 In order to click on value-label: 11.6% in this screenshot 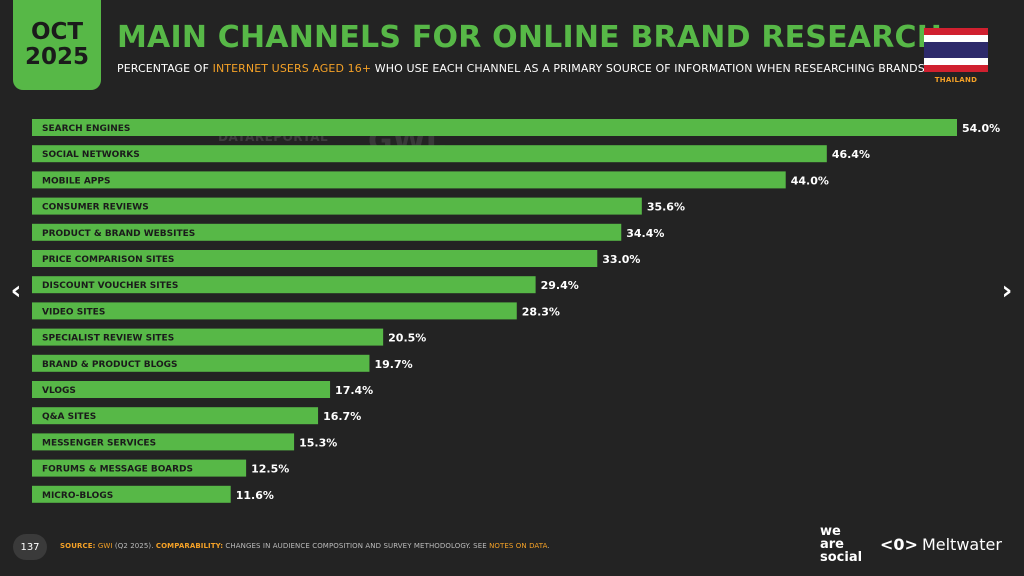, I will do `click(255, 495)`.